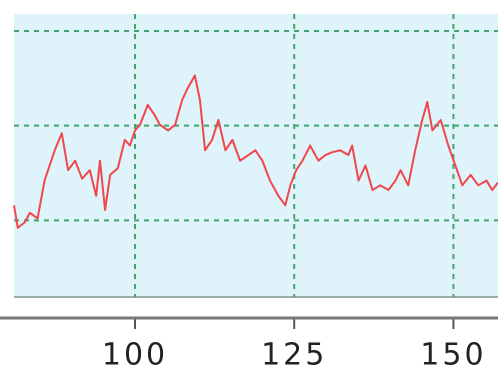 This screenshot has width=498, height=376. What do you see at coordinates (294, 355) in the screenshot?
I see `x-tick-label: 125` at bounding box center [294, 355].